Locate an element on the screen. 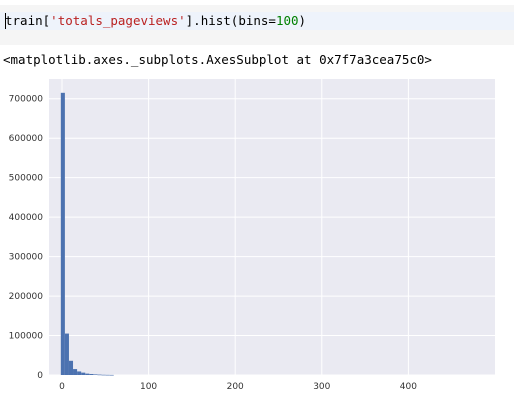  x-tick-labels: 0 100 200 300 400 is located at coordinates (238, 387).